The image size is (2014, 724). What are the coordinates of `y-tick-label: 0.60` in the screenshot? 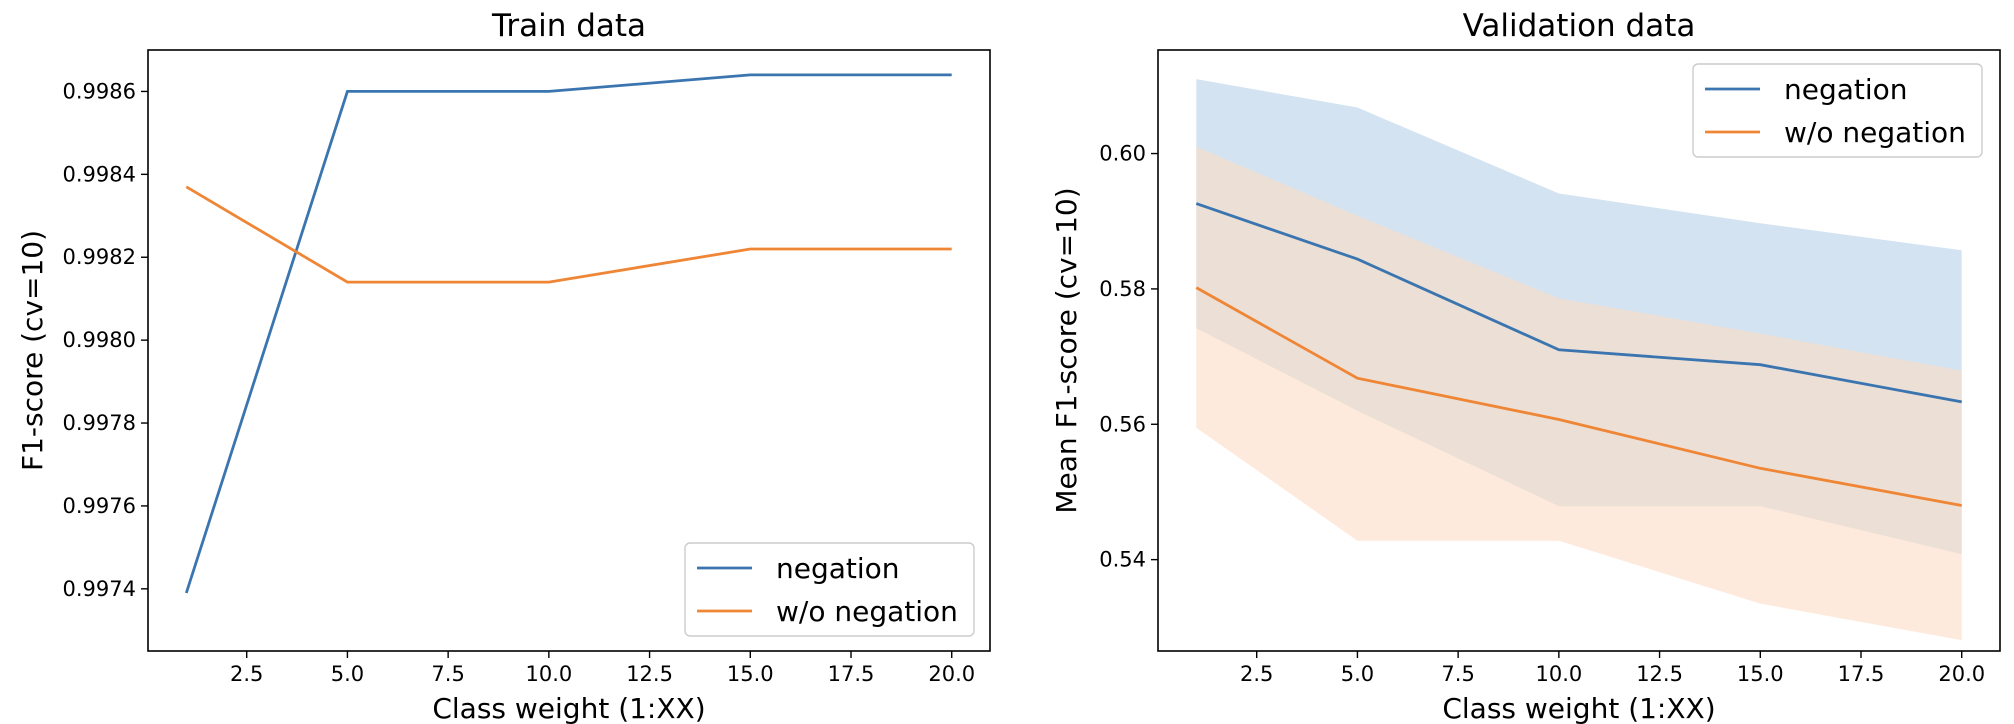 It's located at (1122, 154).